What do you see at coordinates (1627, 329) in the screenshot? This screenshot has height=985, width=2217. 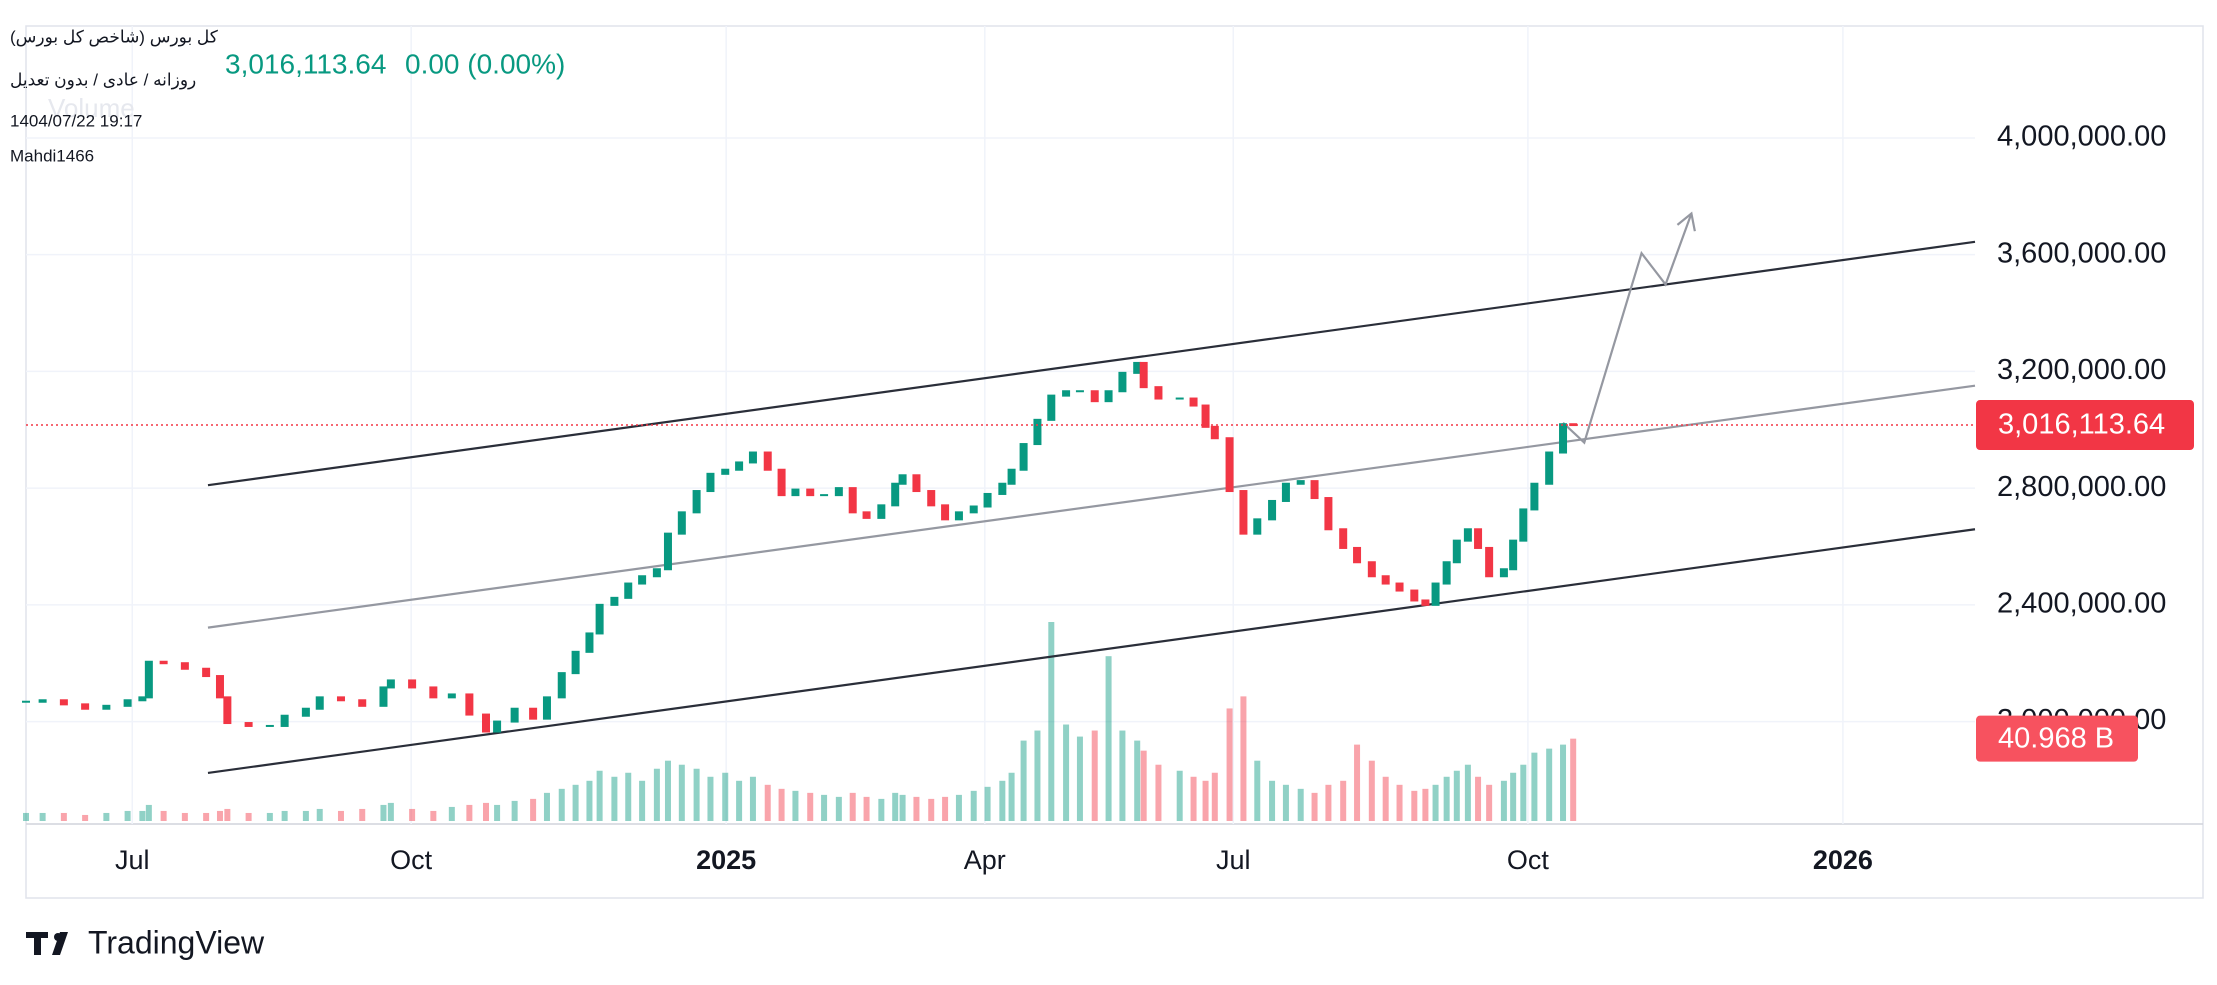 I see `projection-path` at bounding box center [1627, 329].